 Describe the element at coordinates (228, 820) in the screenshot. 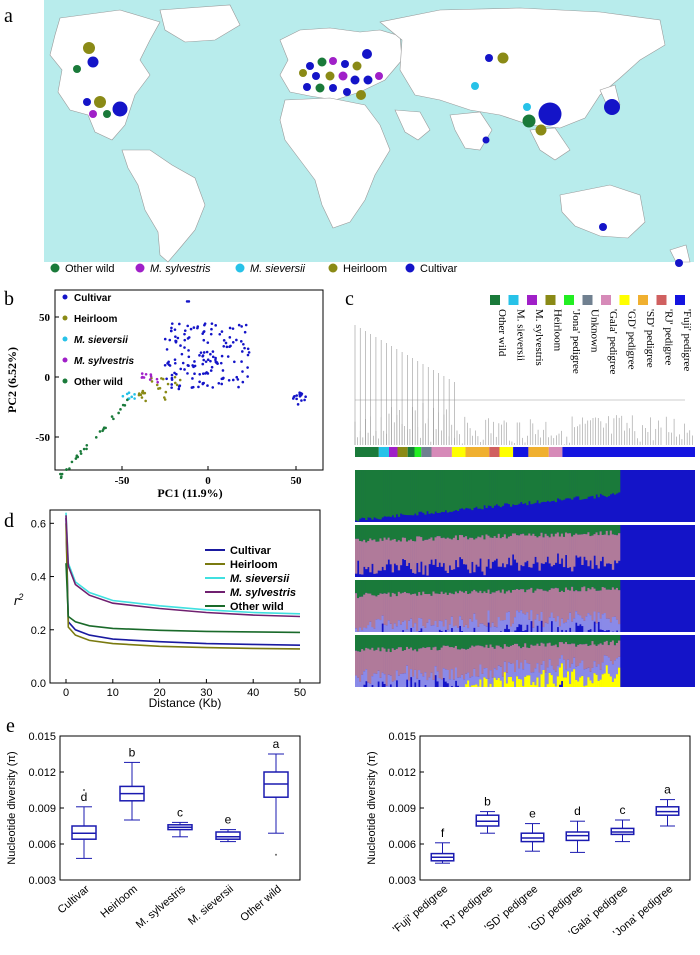

I see `box-significance-letter: e` at that location.